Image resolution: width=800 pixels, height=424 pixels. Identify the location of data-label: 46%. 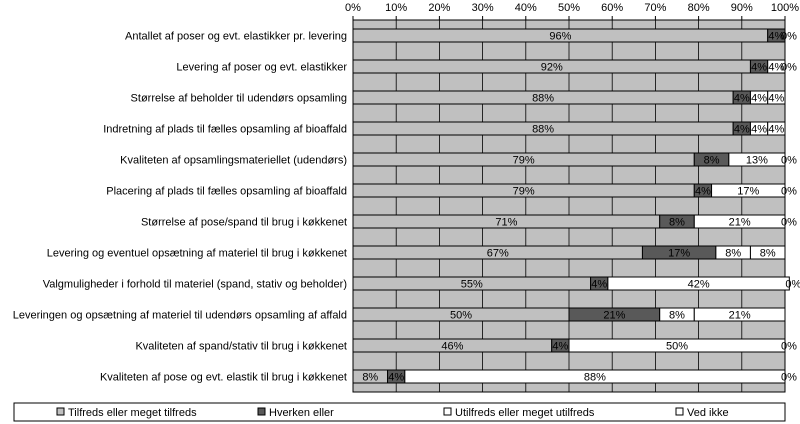
(452, 347).